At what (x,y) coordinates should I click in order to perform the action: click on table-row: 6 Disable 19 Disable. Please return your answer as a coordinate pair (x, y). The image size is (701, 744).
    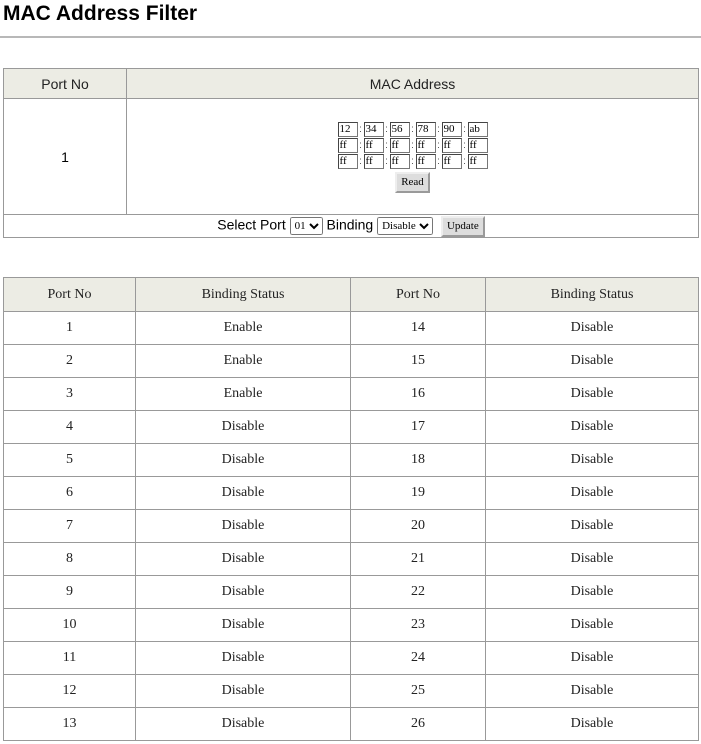
    Looking at the image, I should click on (351, 493).